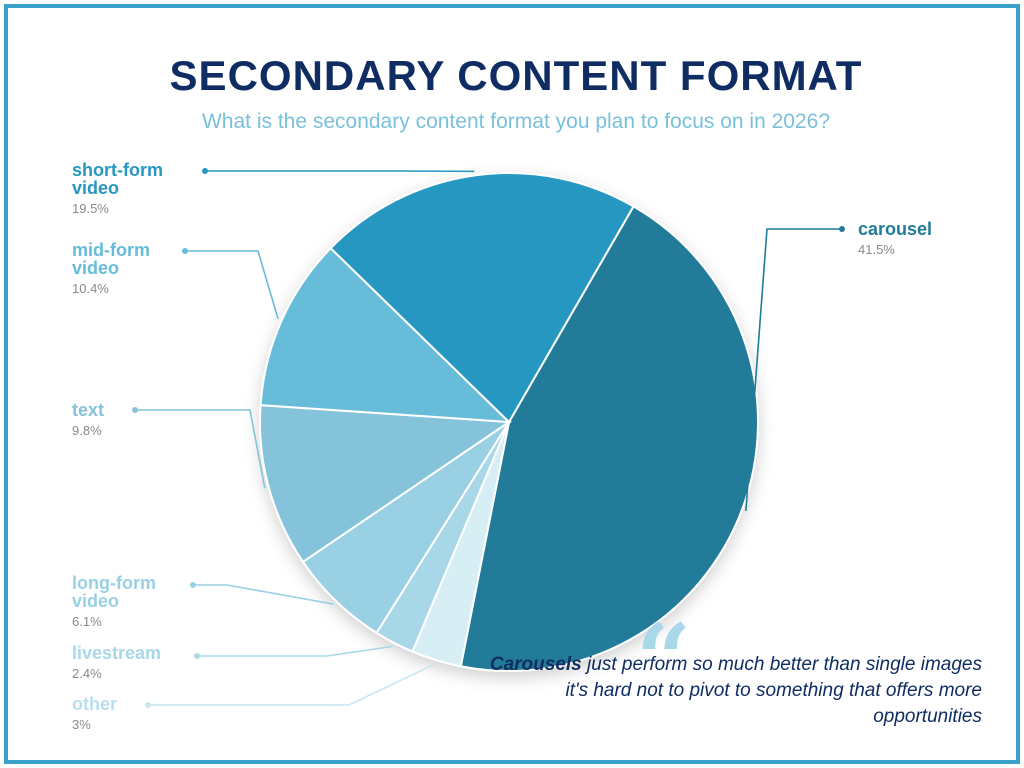 This screenshot has height=768, width=1024. I want to click on slice-label-carousel: carousel 41.5%, so click(895, 238).